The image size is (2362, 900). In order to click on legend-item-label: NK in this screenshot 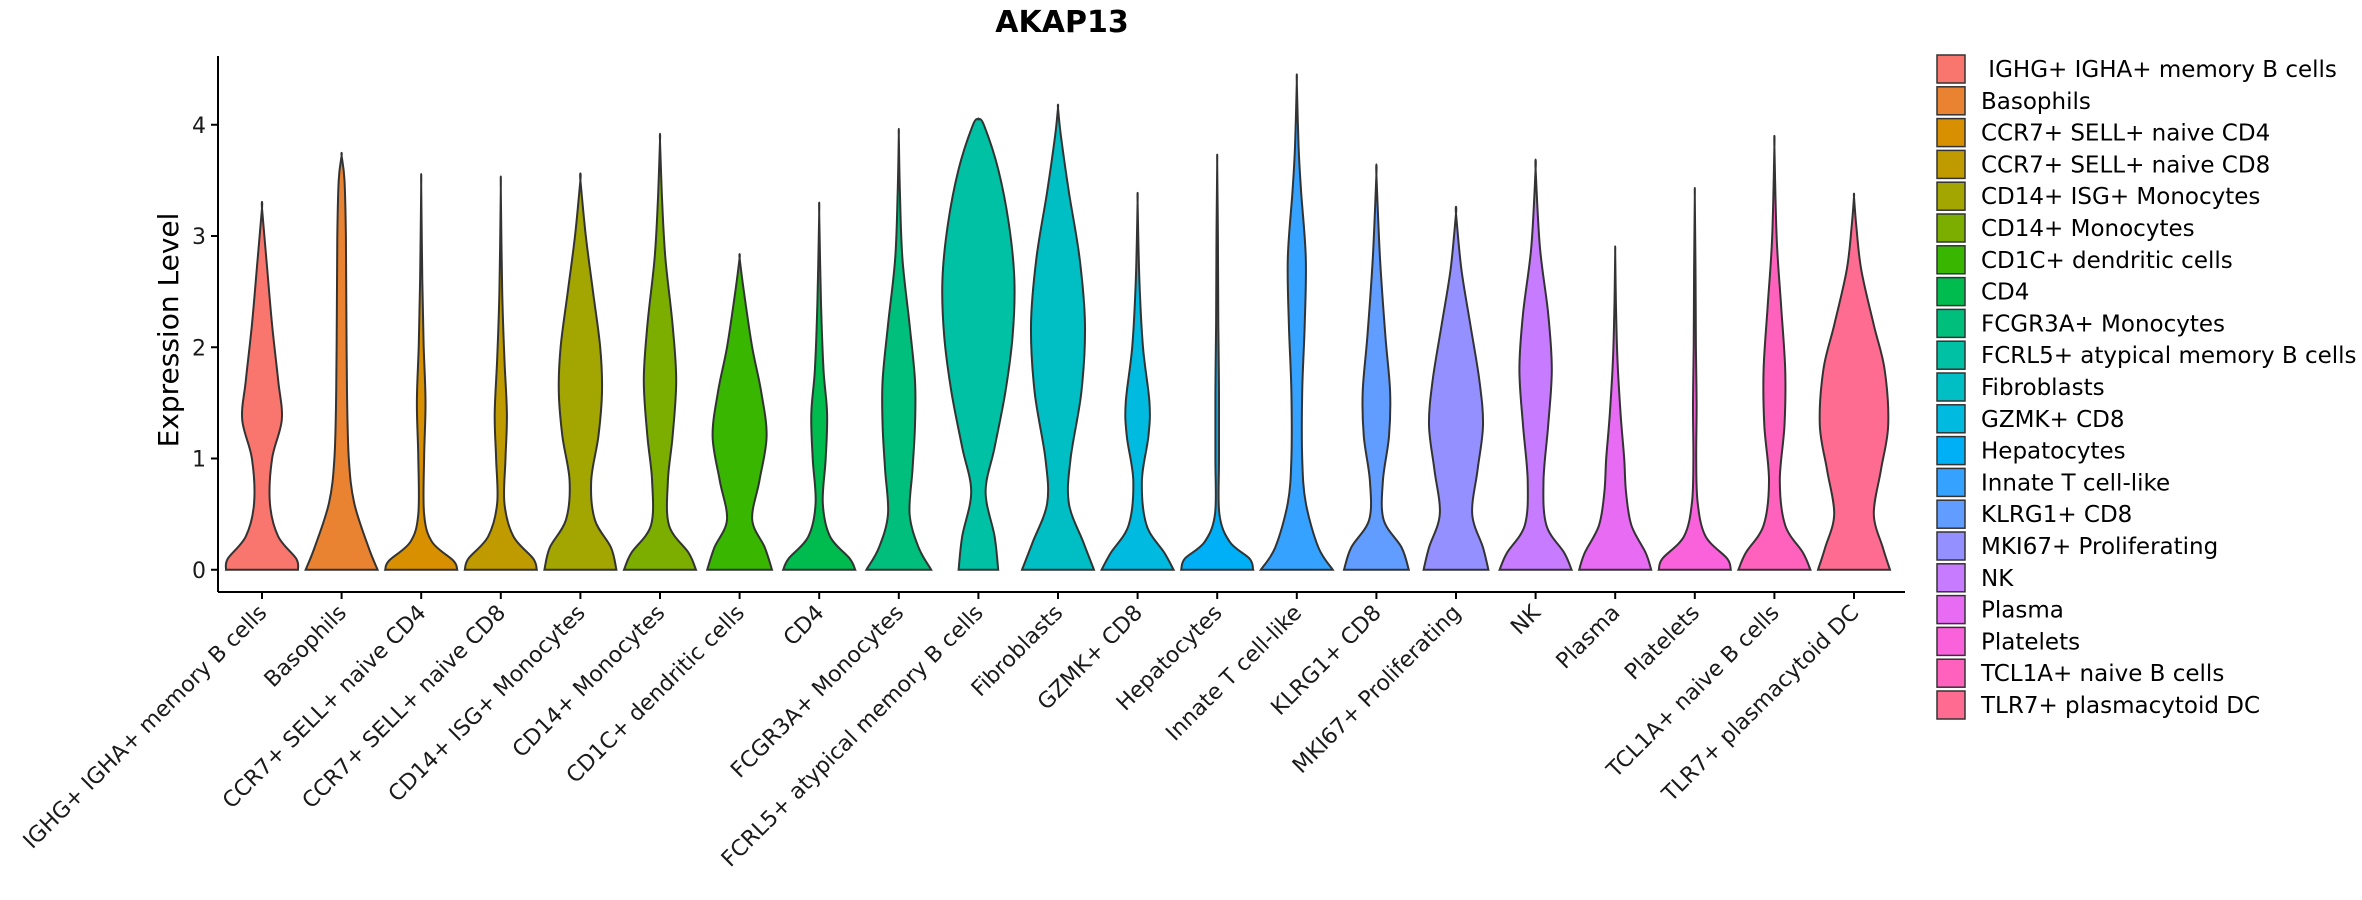, I will do `click(1997, 579)`.